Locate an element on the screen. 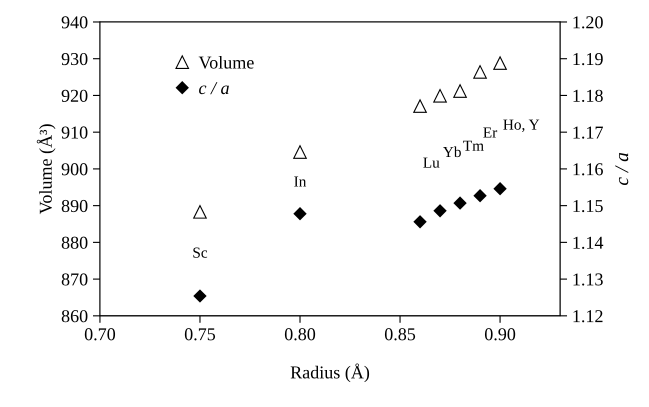 This screenshot has width=649, height=407. y2-axis-title: c / a is located at coordinates (621, 169).